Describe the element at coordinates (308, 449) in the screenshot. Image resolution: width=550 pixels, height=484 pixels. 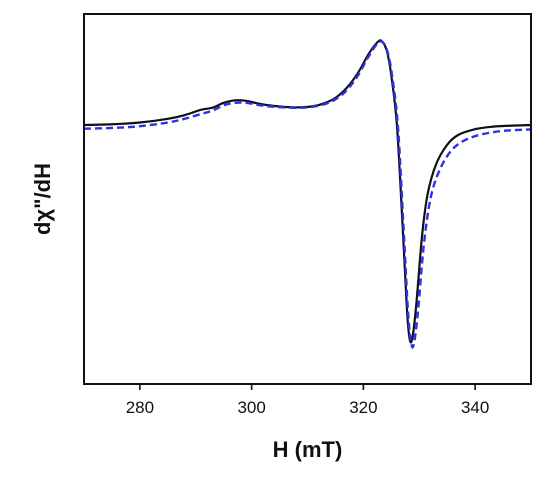
I see `x-axis-title: H (mT)` at that location.